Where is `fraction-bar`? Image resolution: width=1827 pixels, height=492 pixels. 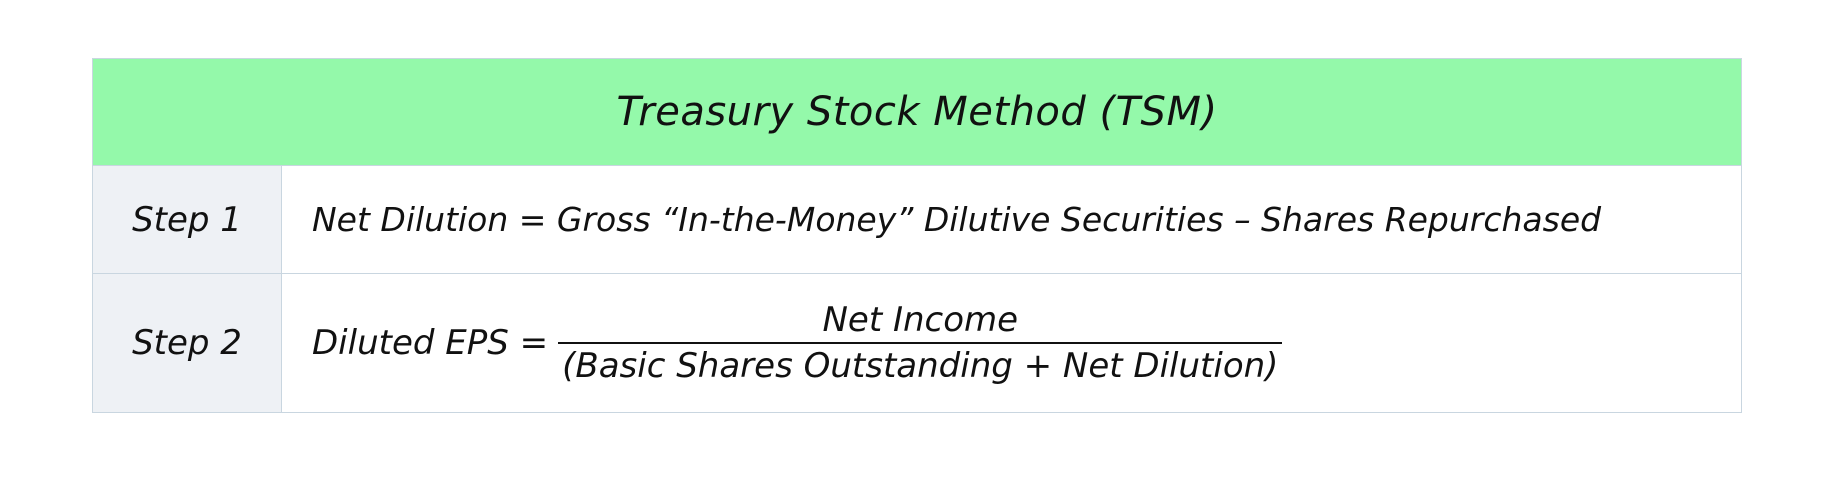 fraction-bar is located at coordinates (920, 343).